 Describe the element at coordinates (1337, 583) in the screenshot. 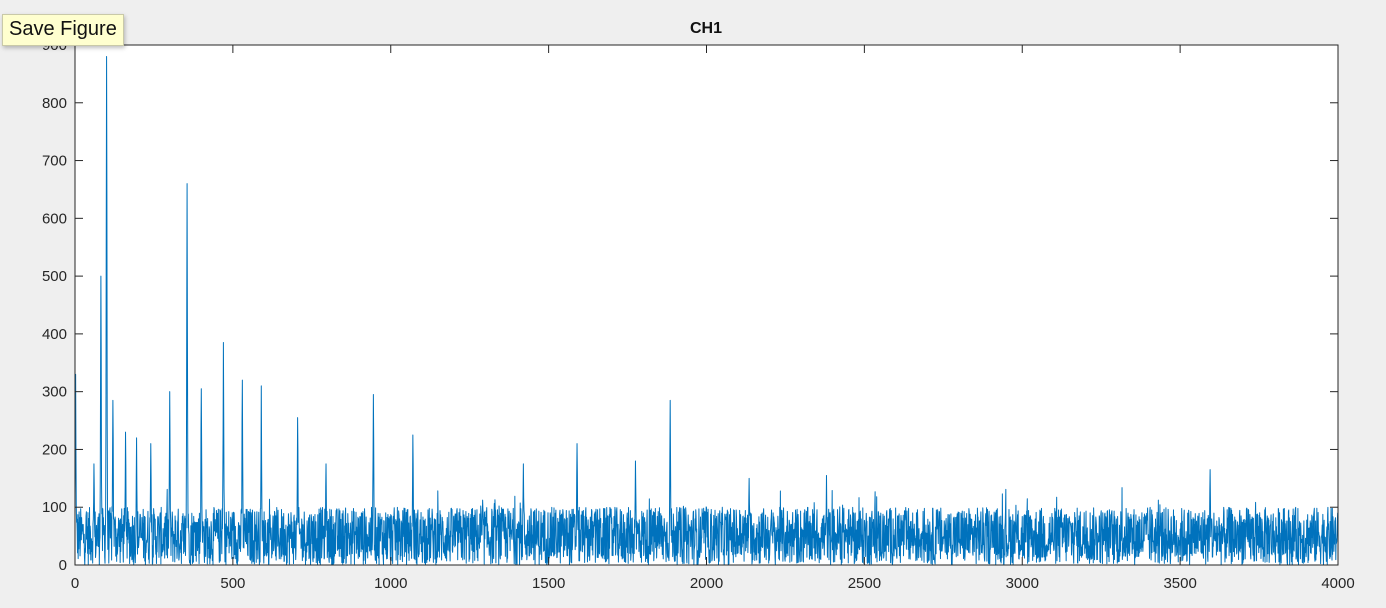

I see `x-tick-label: 4000` at that location.